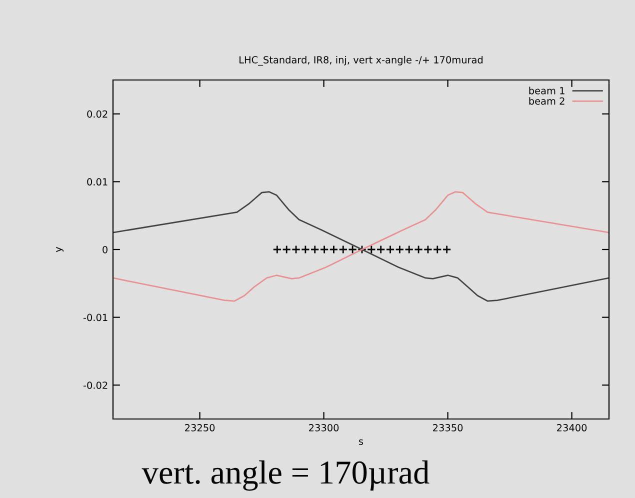 This screenshot has height=498, width=635. I want to click on x-tick-label: 23300, so click(324, 428).